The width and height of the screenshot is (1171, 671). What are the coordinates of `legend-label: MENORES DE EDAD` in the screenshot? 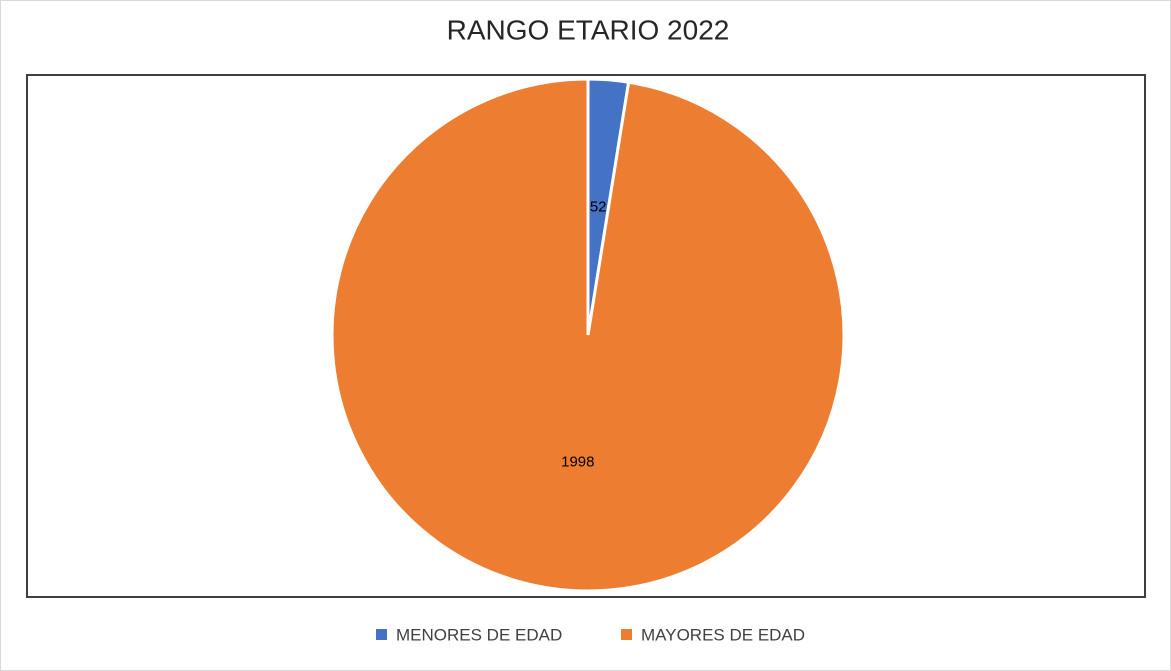 It's located at (479, 634).